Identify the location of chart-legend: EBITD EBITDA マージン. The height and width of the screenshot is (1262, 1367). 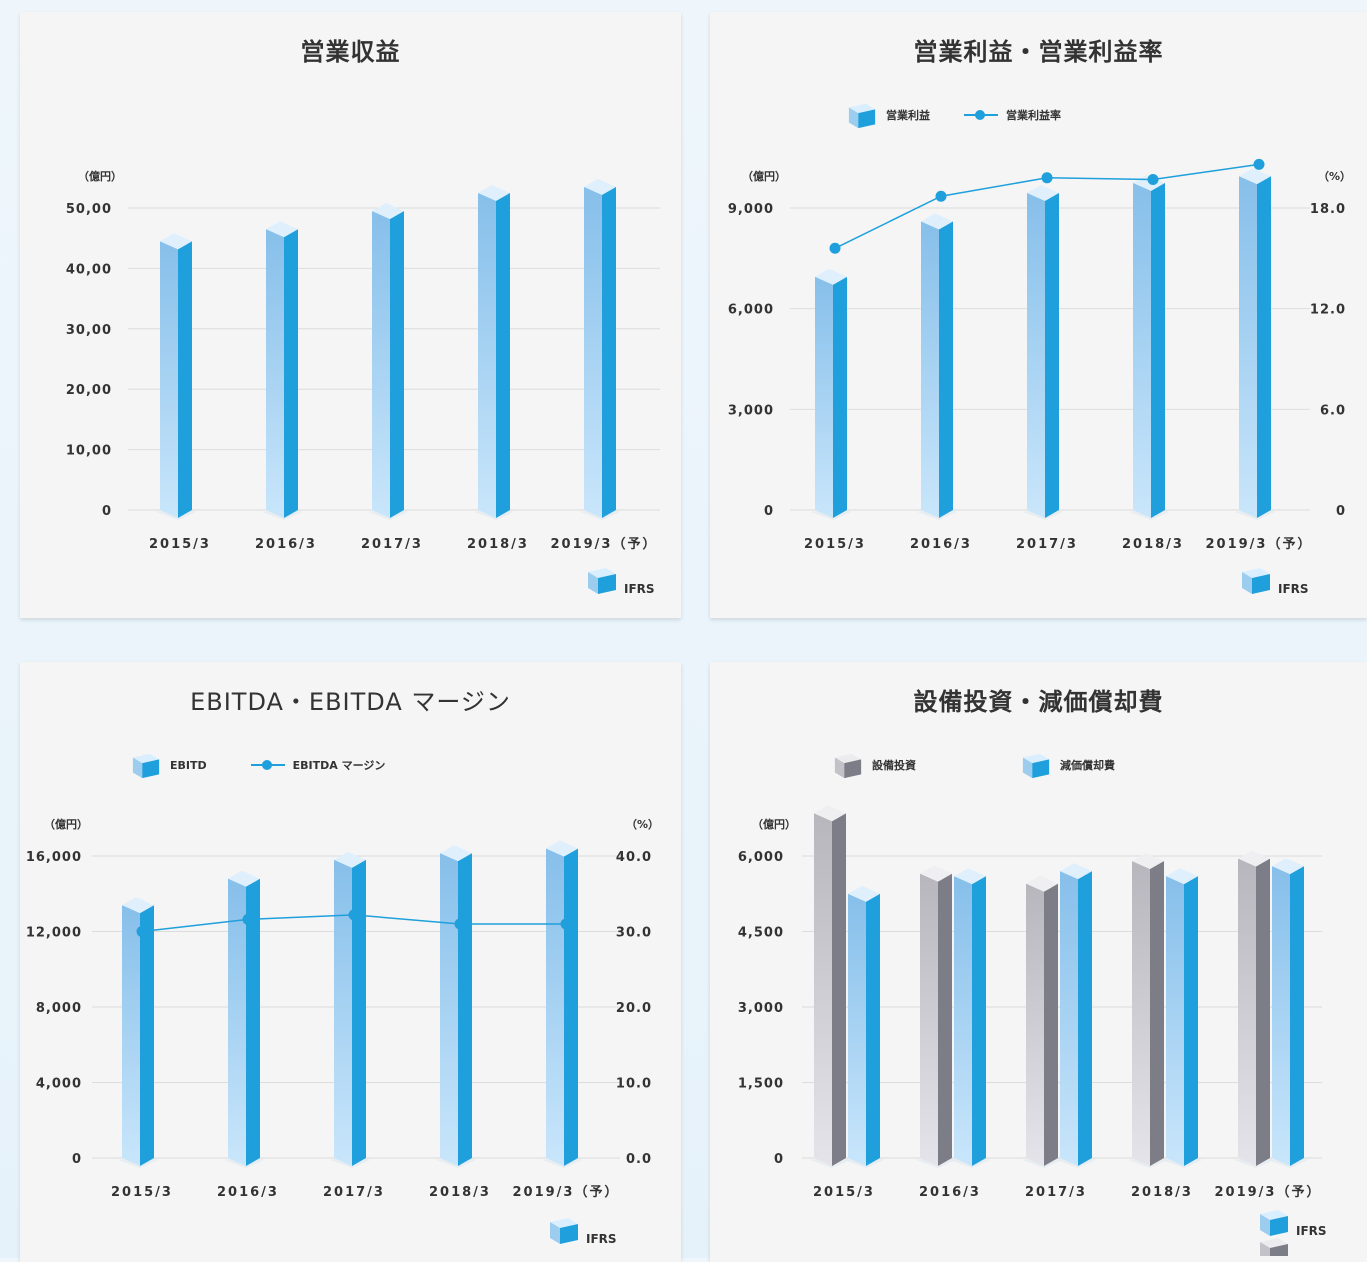
(257, 765).